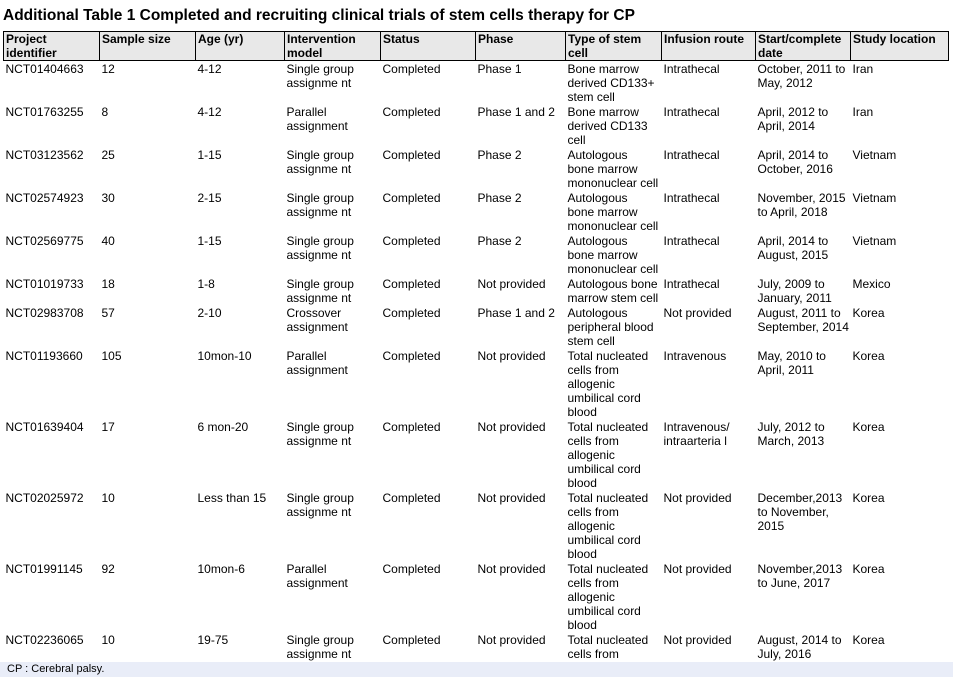  I want to click on cell-sample-size: 30, so click(108, 198).